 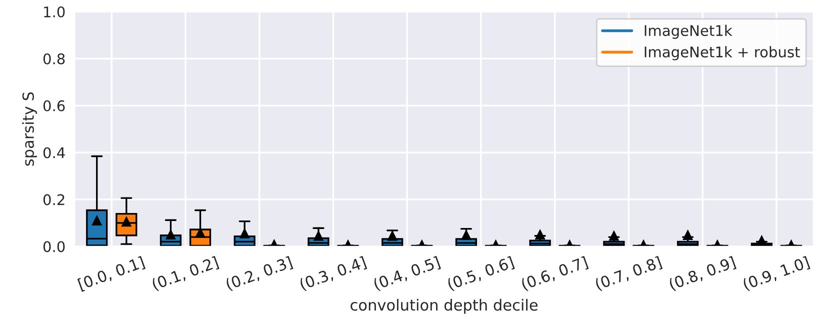 I want to click on y-tick-label: 0.6, so click(x=54, y=106).